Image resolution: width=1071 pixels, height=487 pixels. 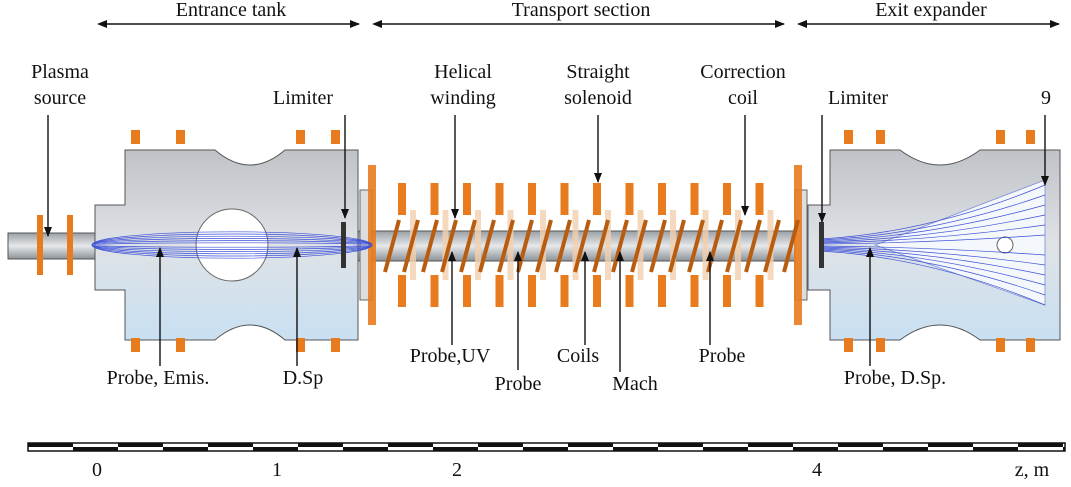 I want to click on label: source, so click(x=60, y=98).